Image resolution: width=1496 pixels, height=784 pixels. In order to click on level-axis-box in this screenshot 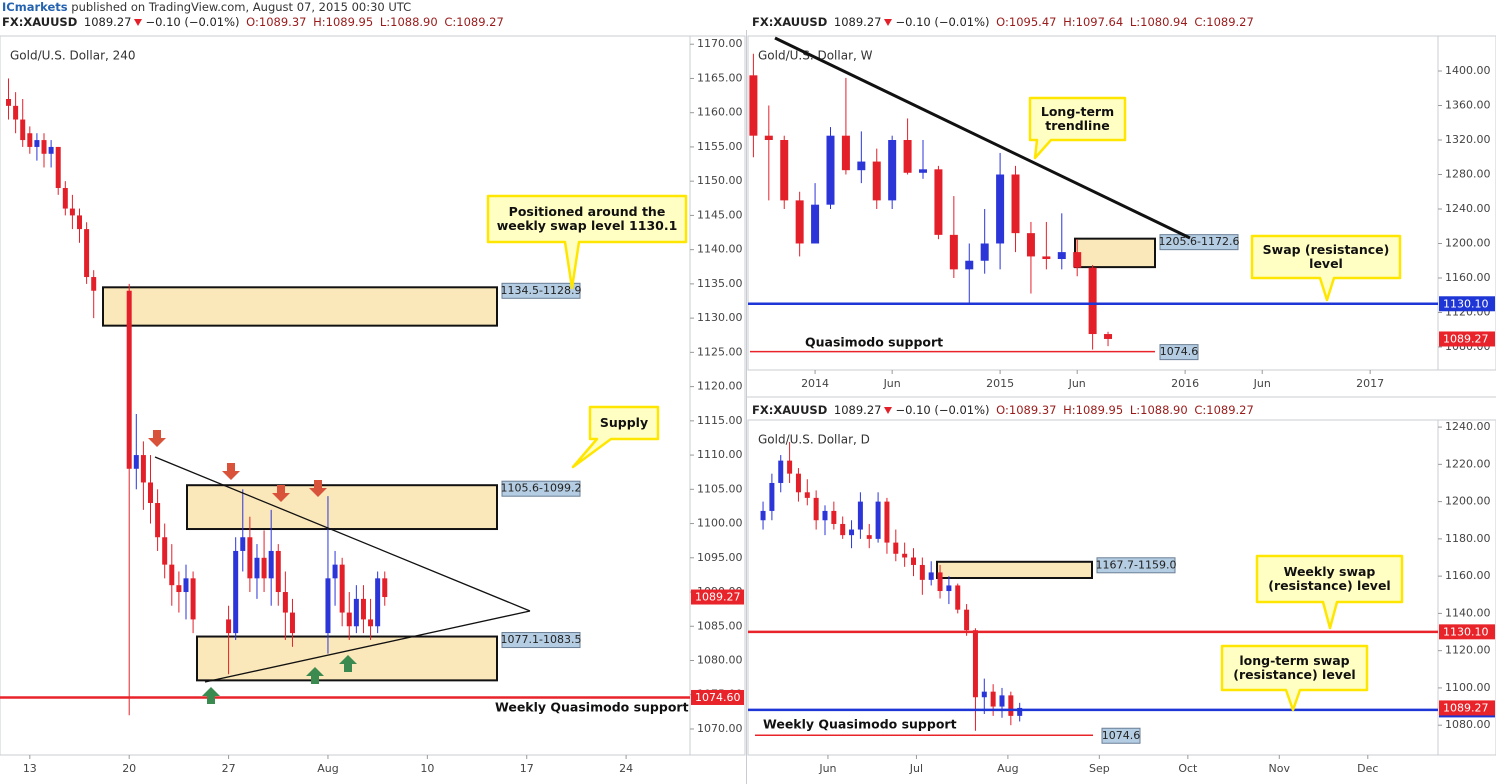, I will do `click(717, 697)`.